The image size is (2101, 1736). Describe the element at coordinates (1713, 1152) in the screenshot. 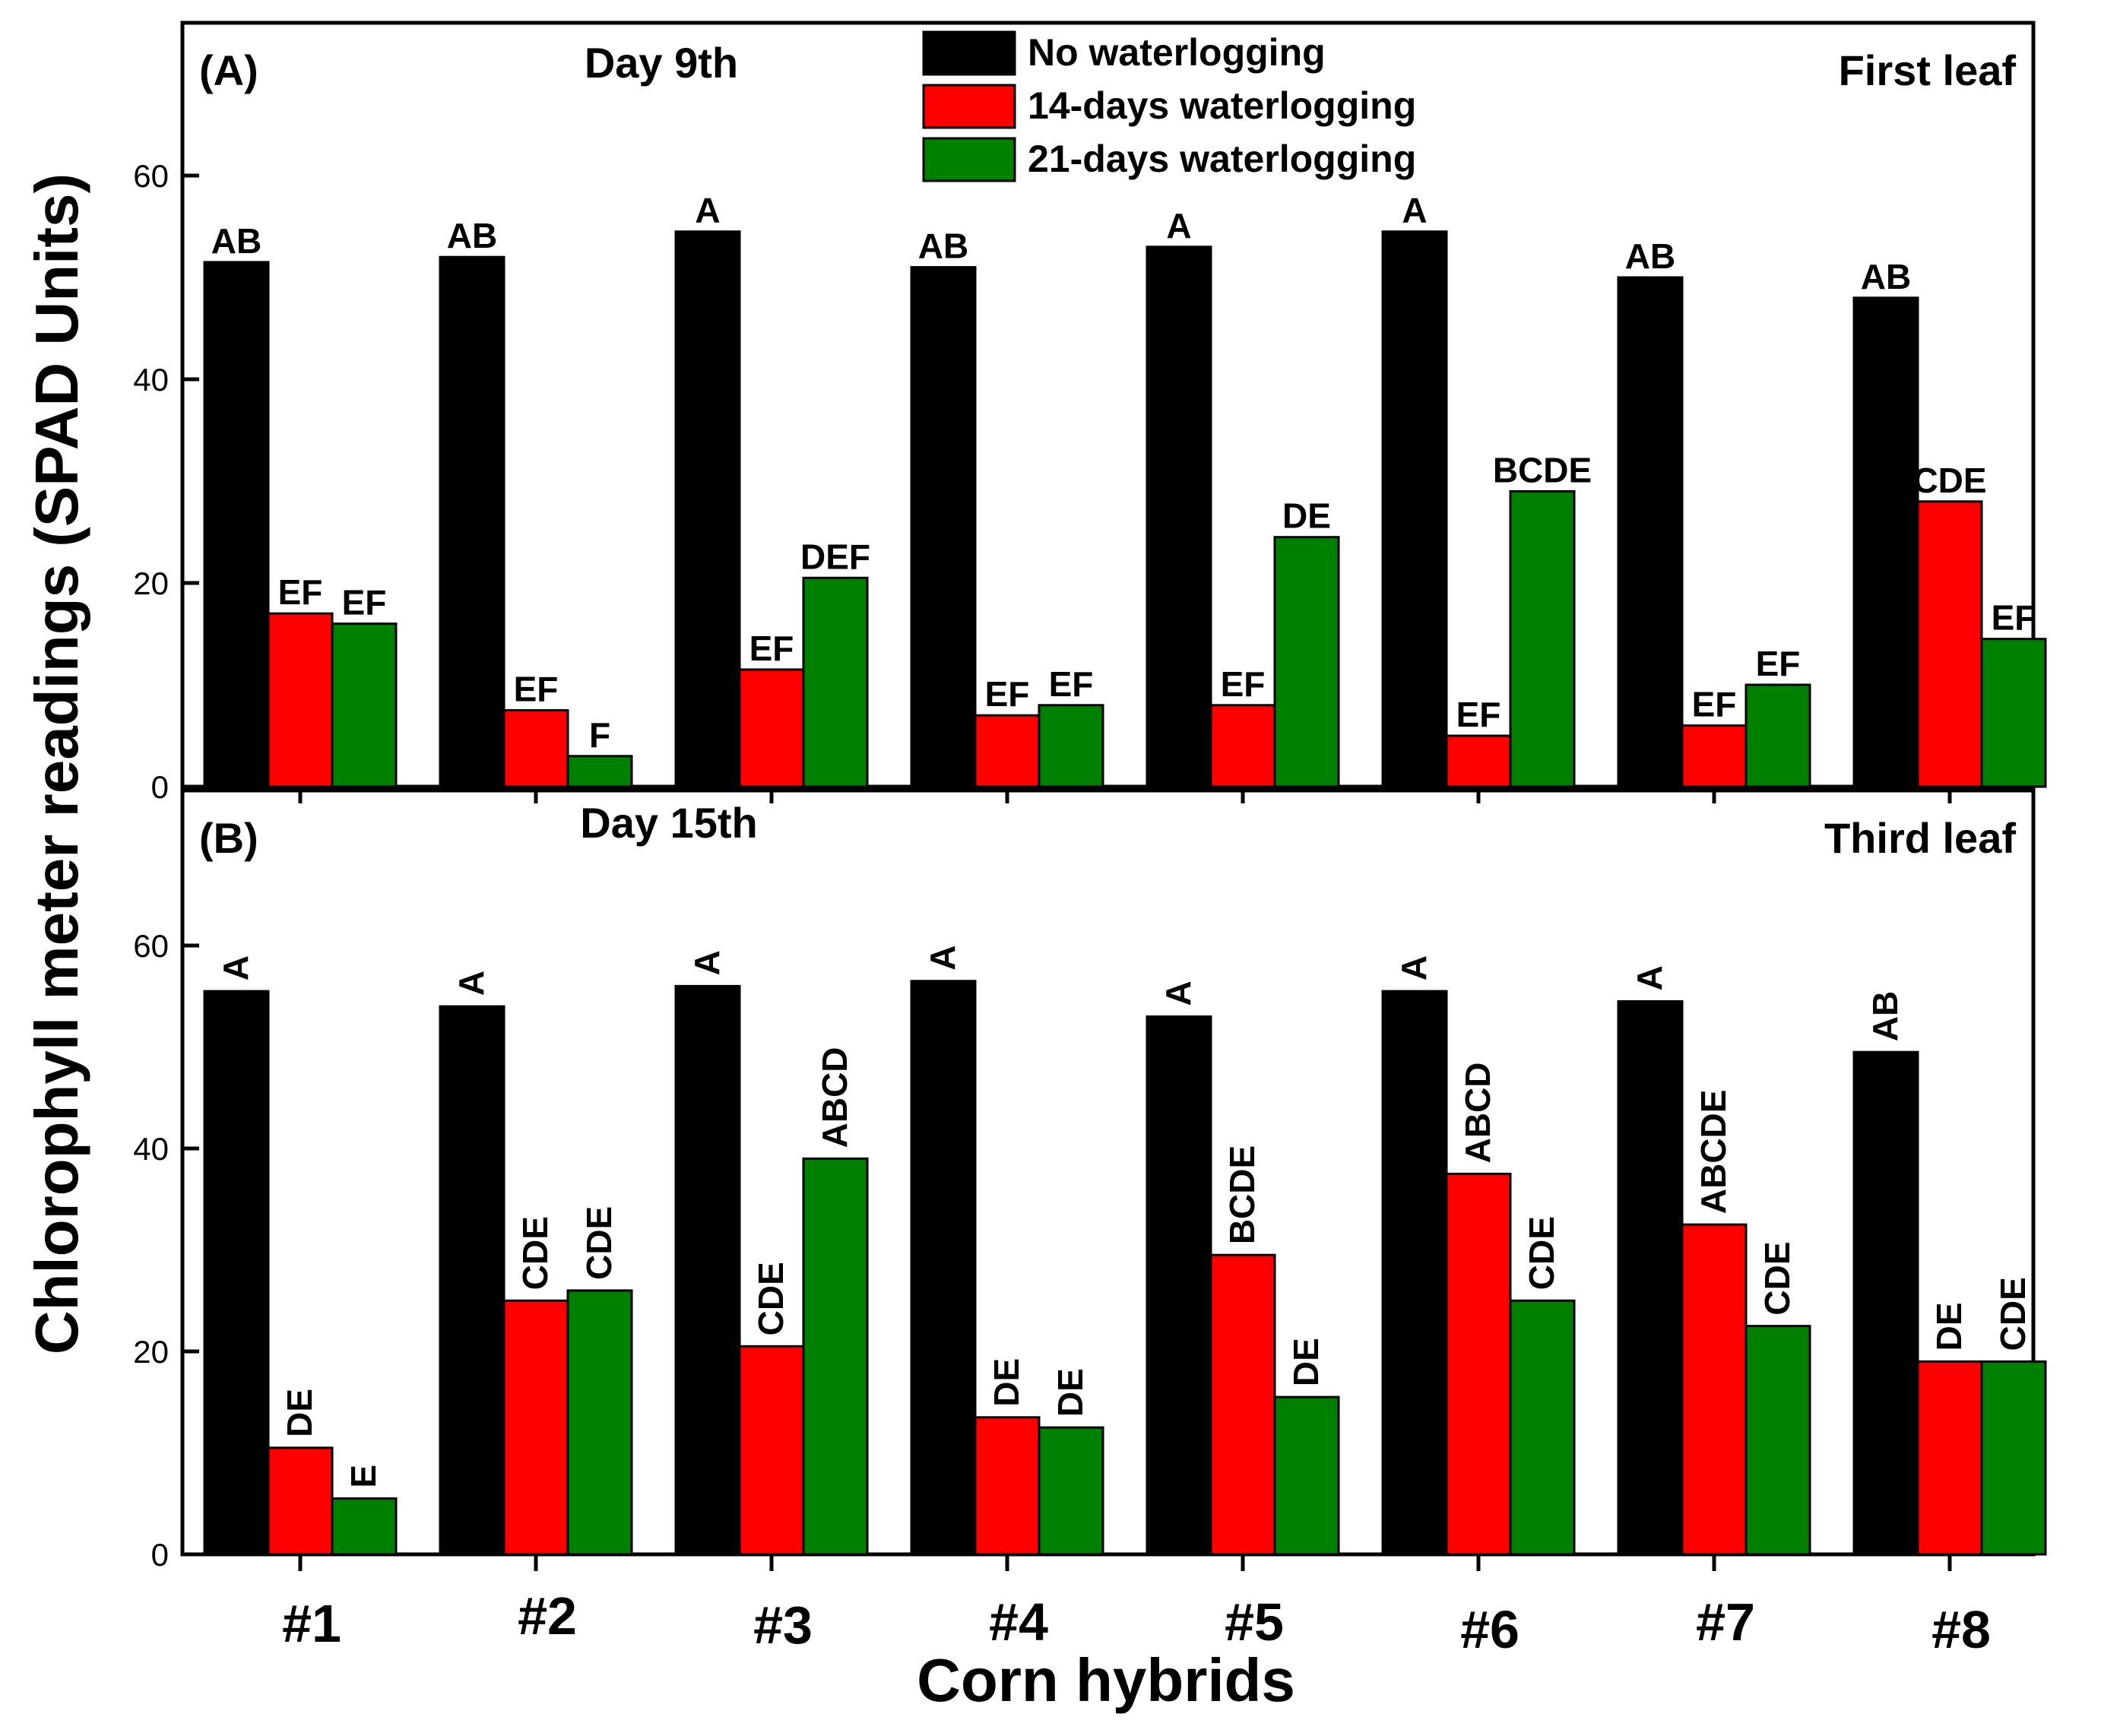

I see `significance-label: ABCDE` at that location.